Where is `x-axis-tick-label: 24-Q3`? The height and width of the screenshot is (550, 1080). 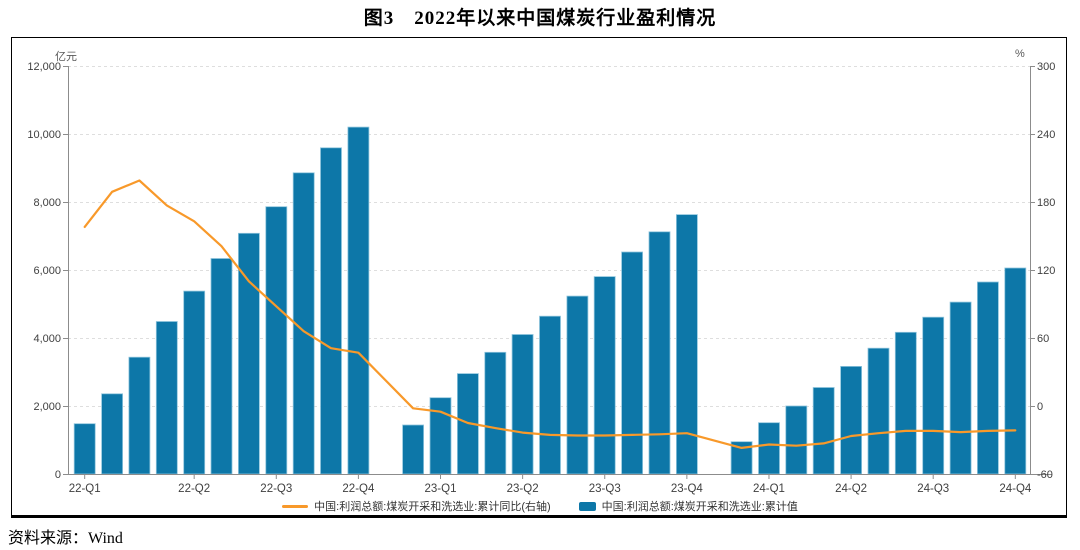
x-axis-tick-label: 24-Q3 is located at coordinates (933, 489).